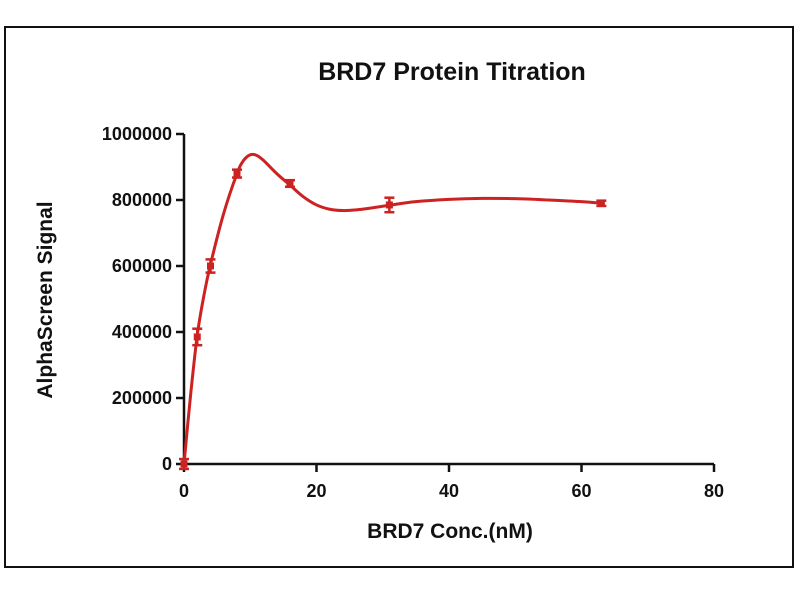 The width and height of the screenshot is (800, 600). Describe the element at coordinates (581, 491) in the screenshot. I see `x-tick-label: 60` at that location.